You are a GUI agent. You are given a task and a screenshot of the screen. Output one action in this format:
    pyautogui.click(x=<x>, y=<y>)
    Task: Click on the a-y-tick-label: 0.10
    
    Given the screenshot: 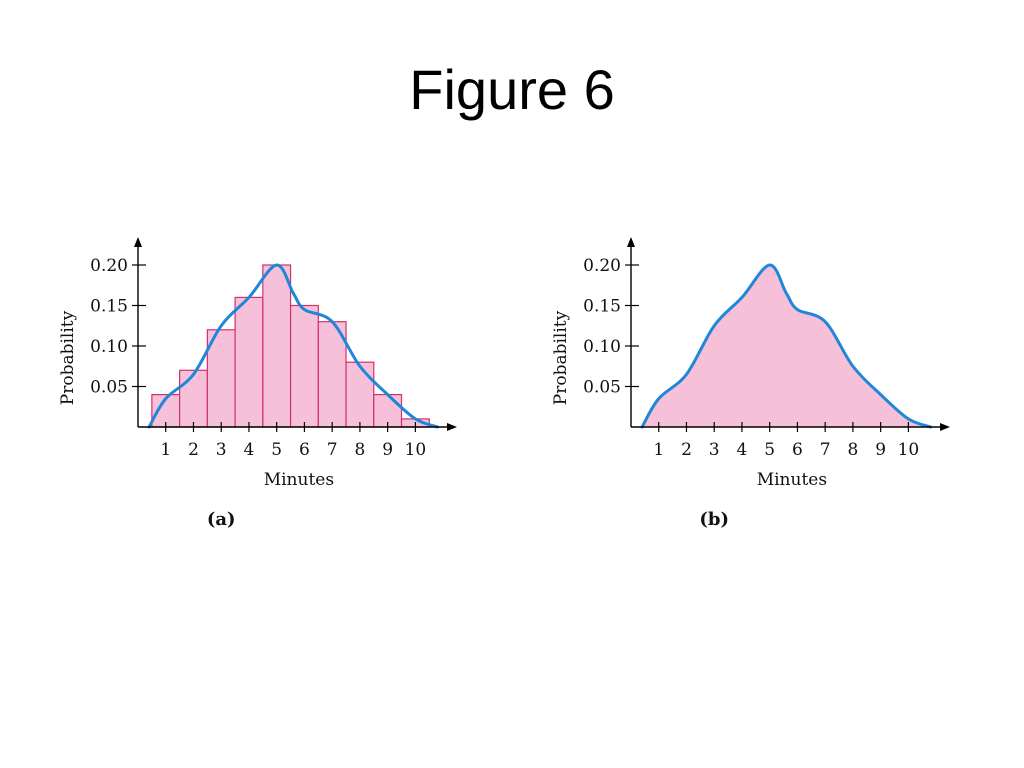 What is the action you would take?
    pyautogui.click(x=109, y=347)
    